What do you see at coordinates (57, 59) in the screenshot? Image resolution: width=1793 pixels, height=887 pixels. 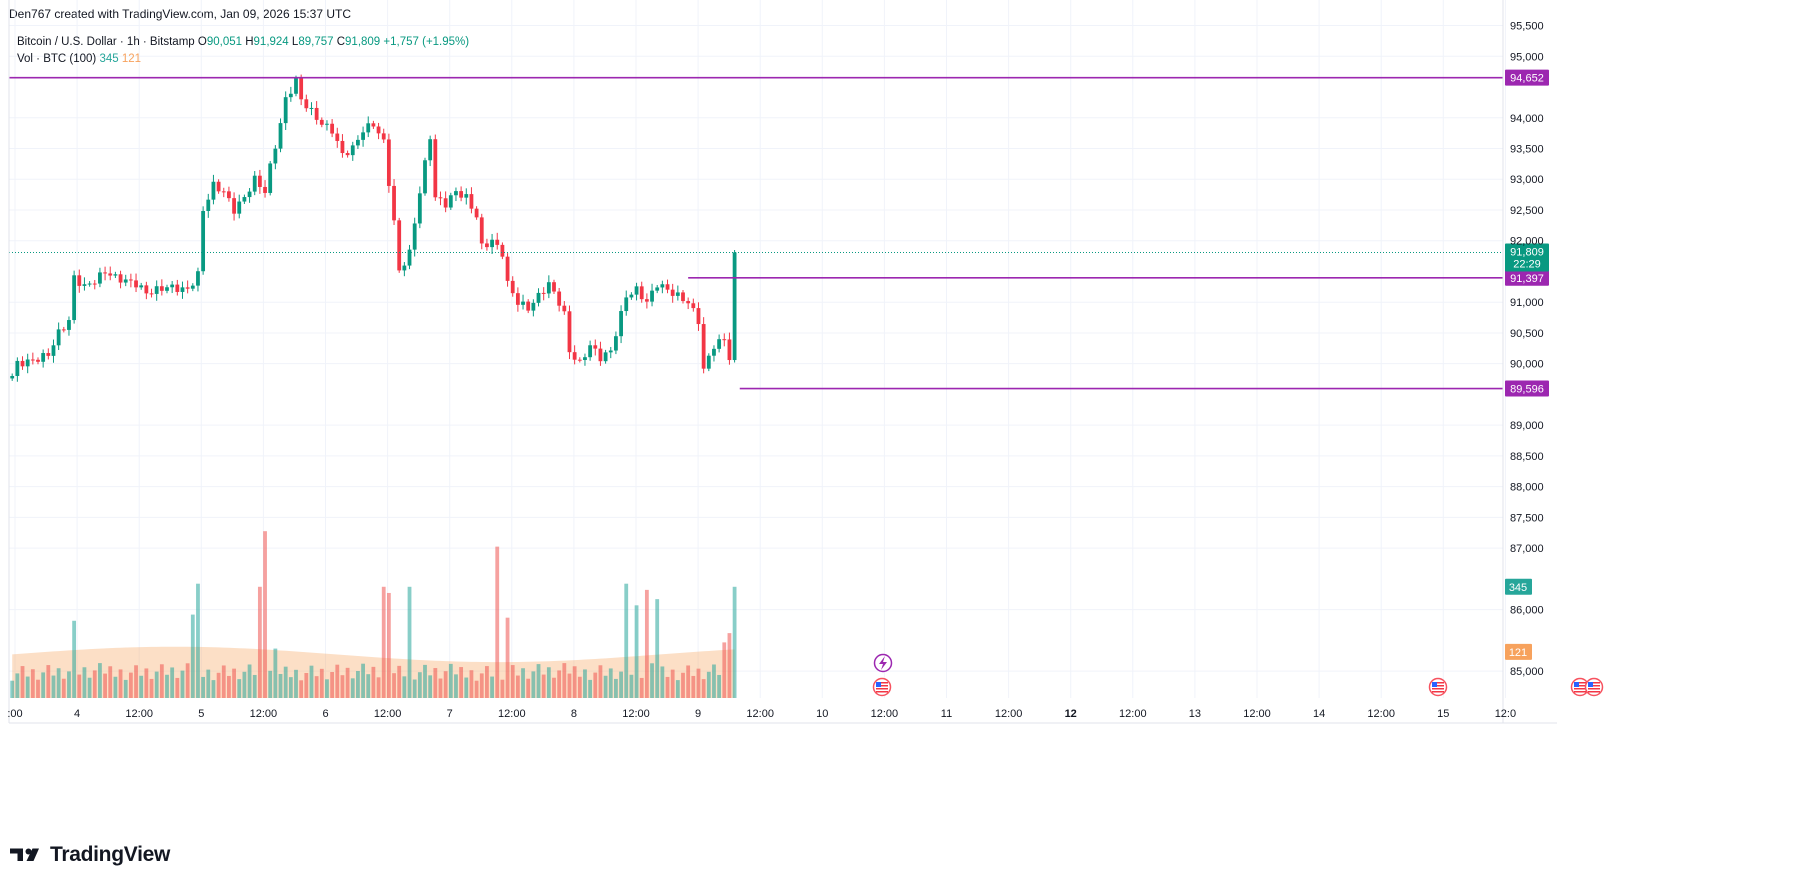 I see `volume-indicator-name: Vol · BTC (100)` at bounding box center [57, 59].